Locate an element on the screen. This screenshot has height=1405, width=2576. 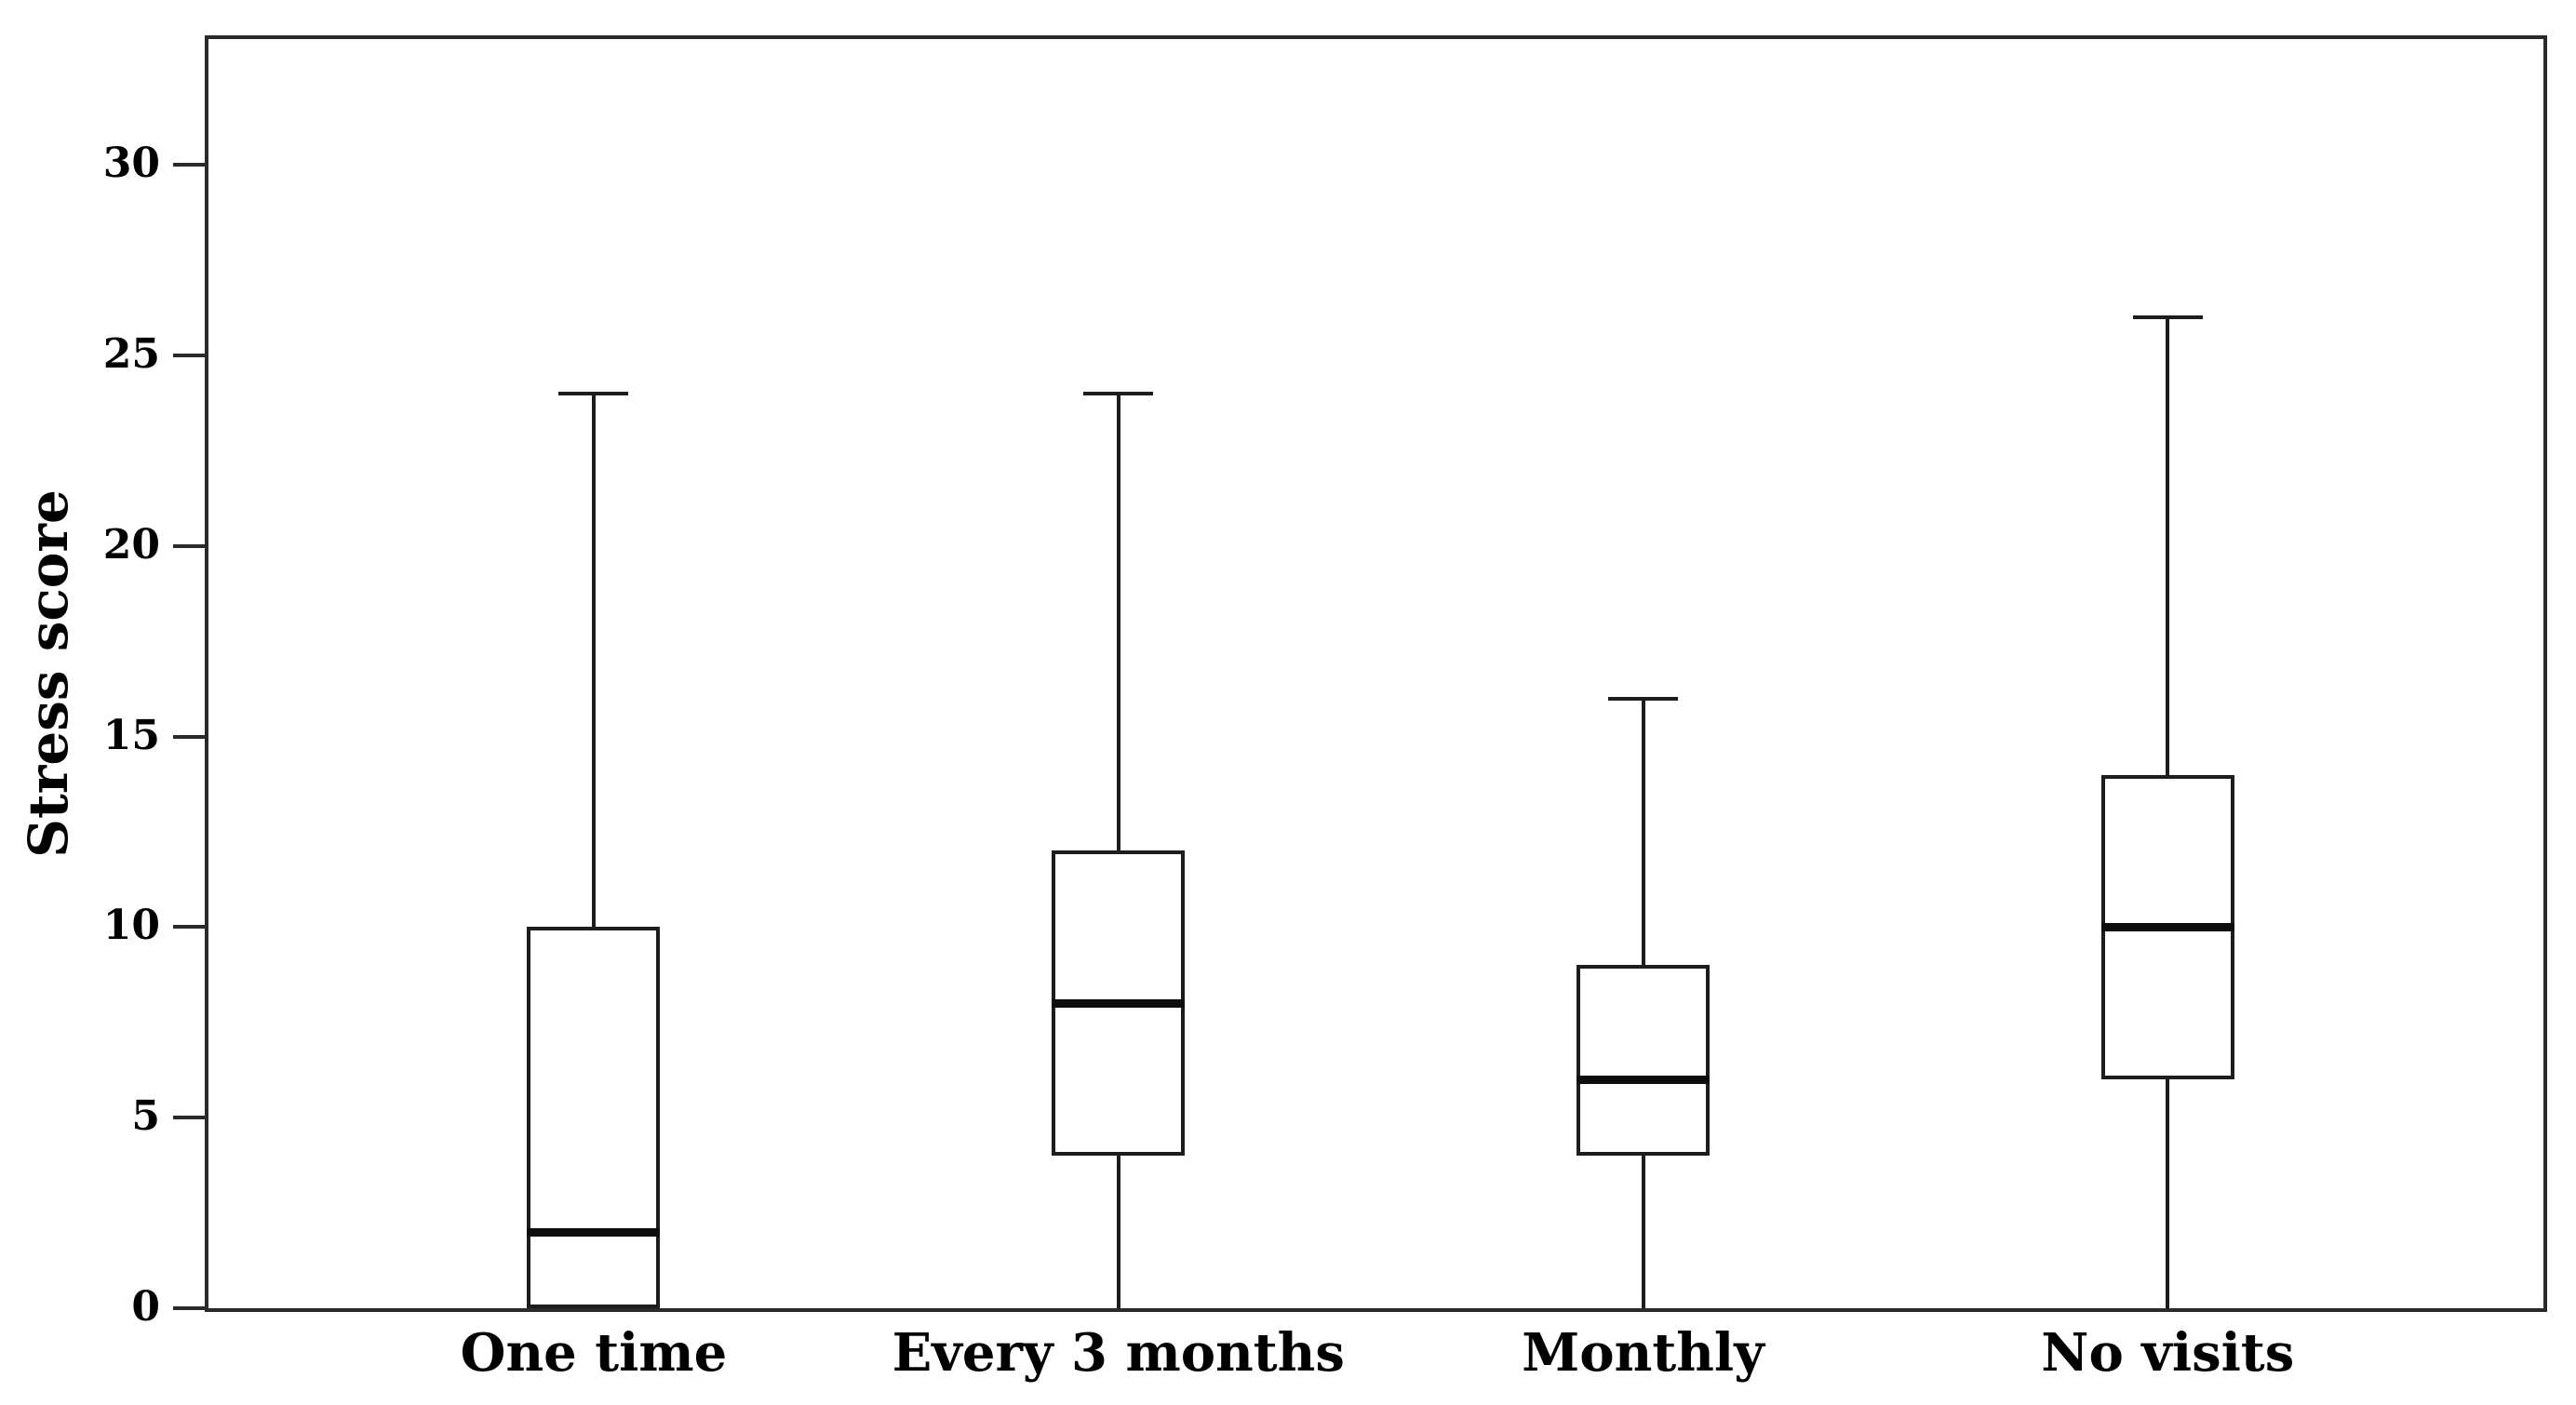
x-category-label: One time is located at coordinates (594, 1353).